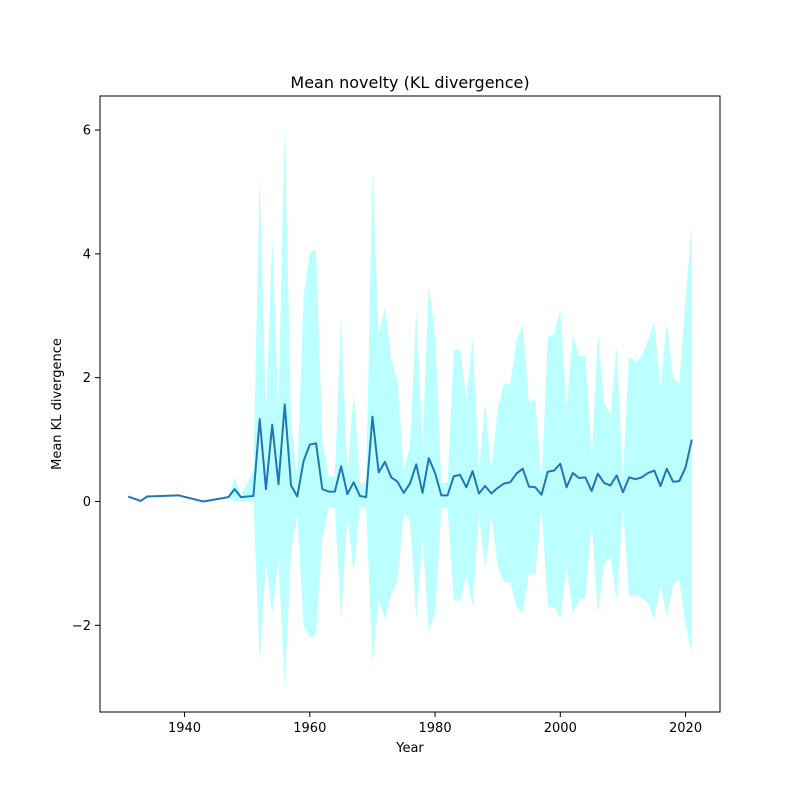 The image size is (800, 800). I want to click on y-tick-label: 2, so click(87, 378).